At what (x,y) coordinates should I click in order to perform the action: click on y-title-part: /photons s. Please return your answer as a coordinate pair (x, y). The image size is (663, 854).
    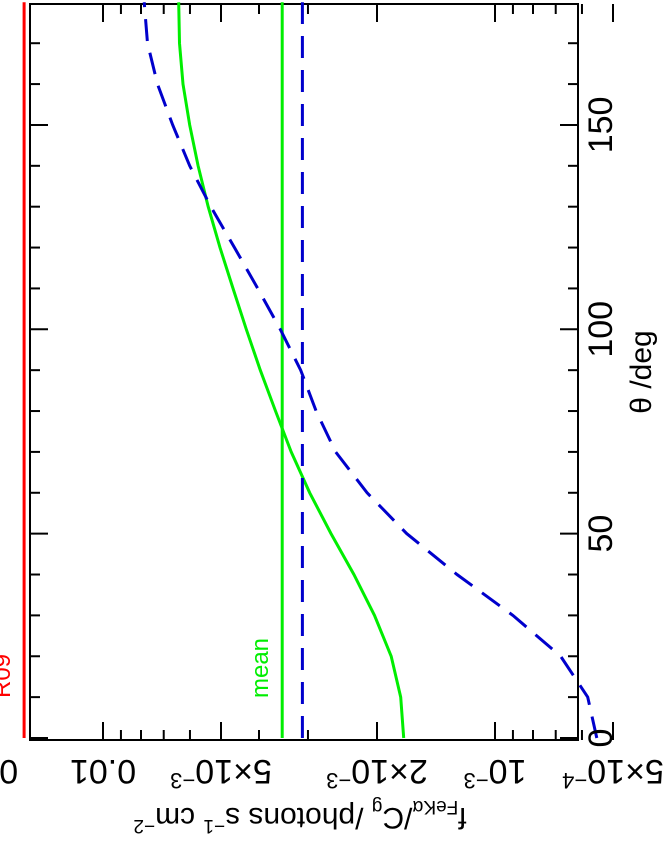
    Looking at the image, I should click on (298, 817).